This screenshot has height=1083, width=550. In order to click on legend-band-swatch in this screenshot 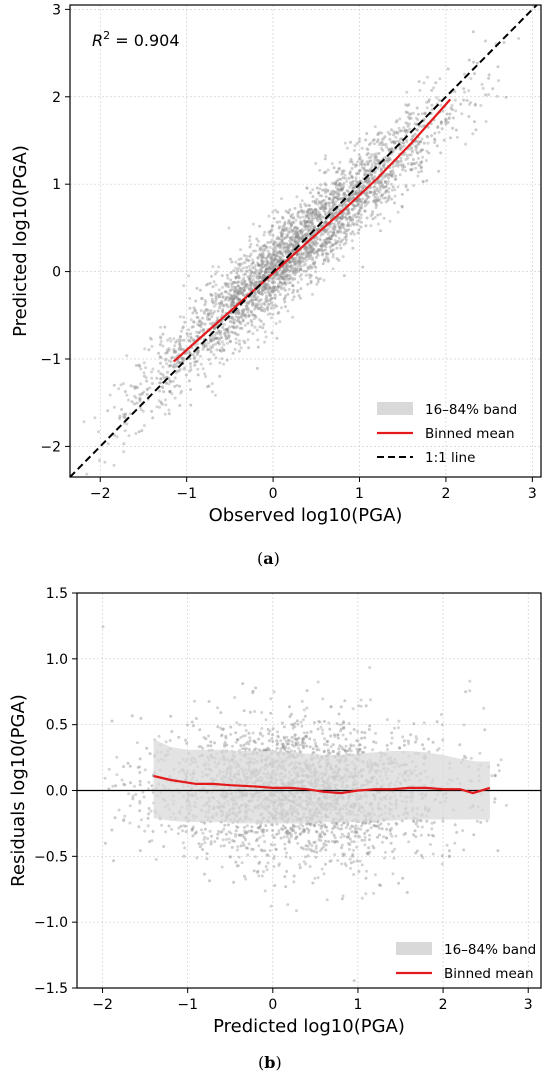, I will do `click(395, 408)`.